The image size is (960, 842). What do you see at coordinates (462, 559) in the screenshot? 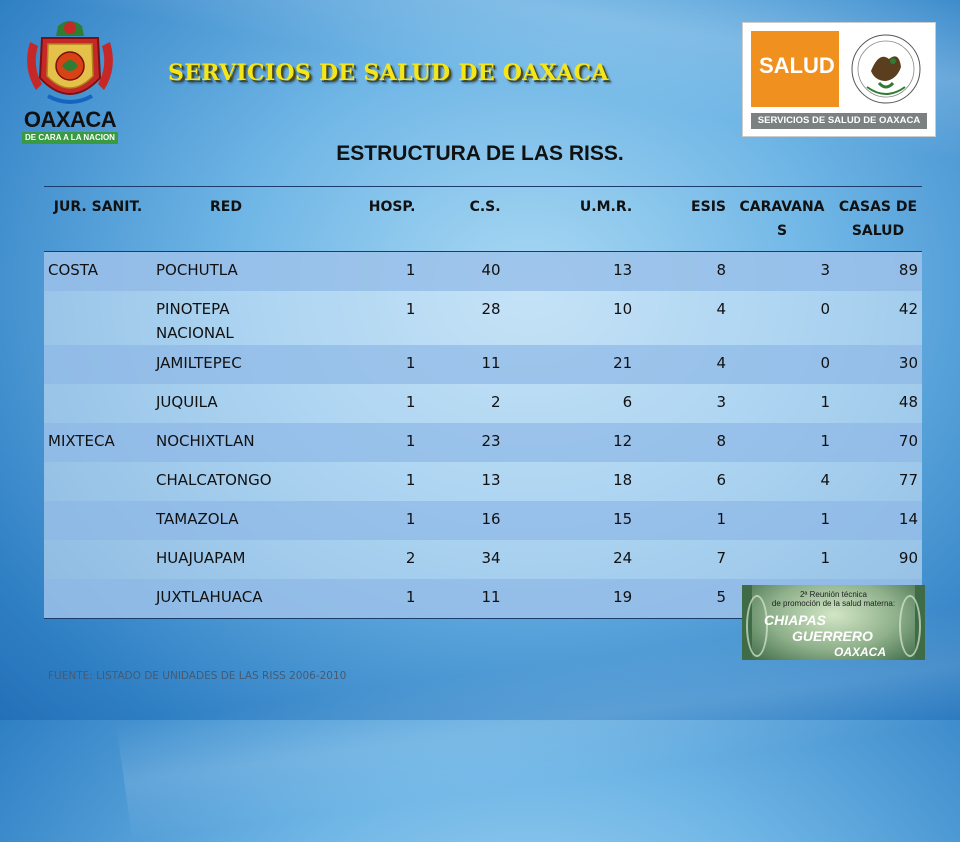
I see `cell-cs: 34` at bounding box center [462, 559].